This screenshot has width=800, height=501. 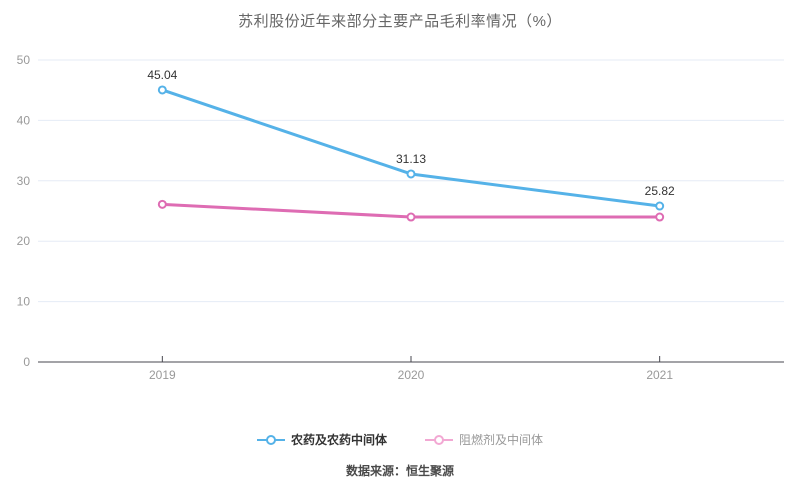 I want to click on data-point-label: 25.82, so click(x=660, y=191).